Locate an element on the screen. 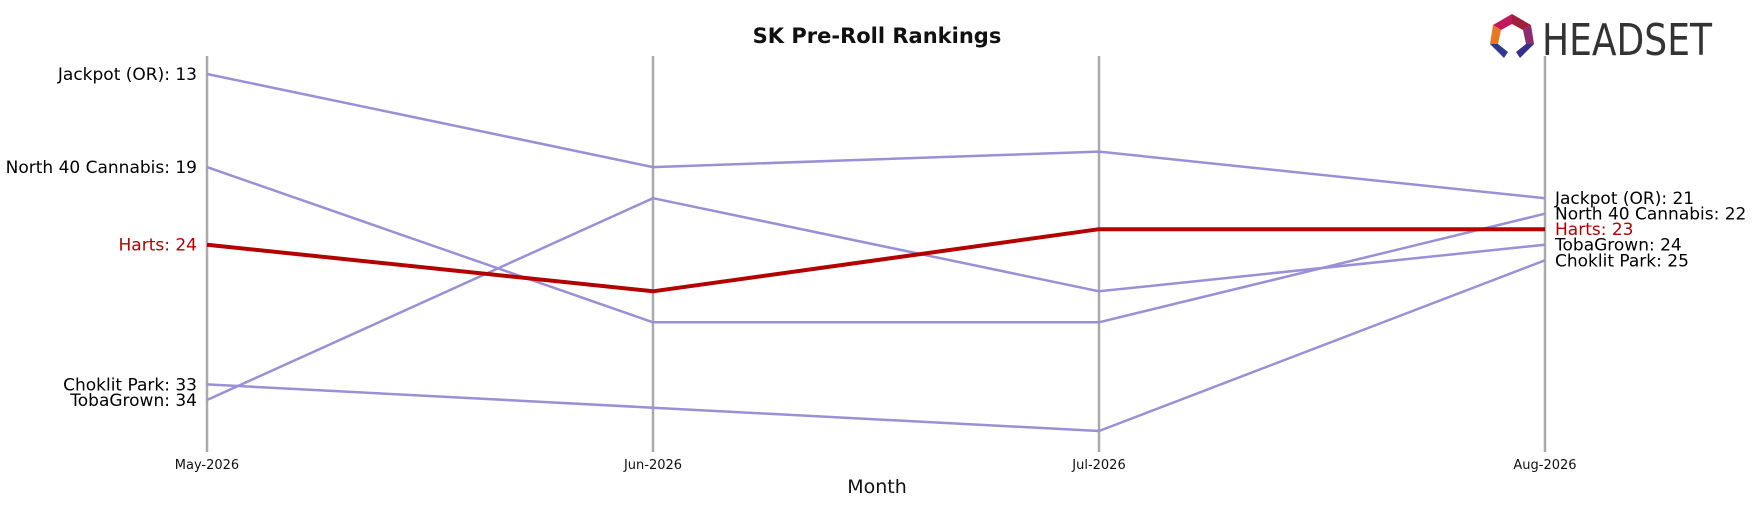 This screenshot has height=506, width=1752. series-start-label: Choklit Park: 33 is located at coordinates (130, 385).